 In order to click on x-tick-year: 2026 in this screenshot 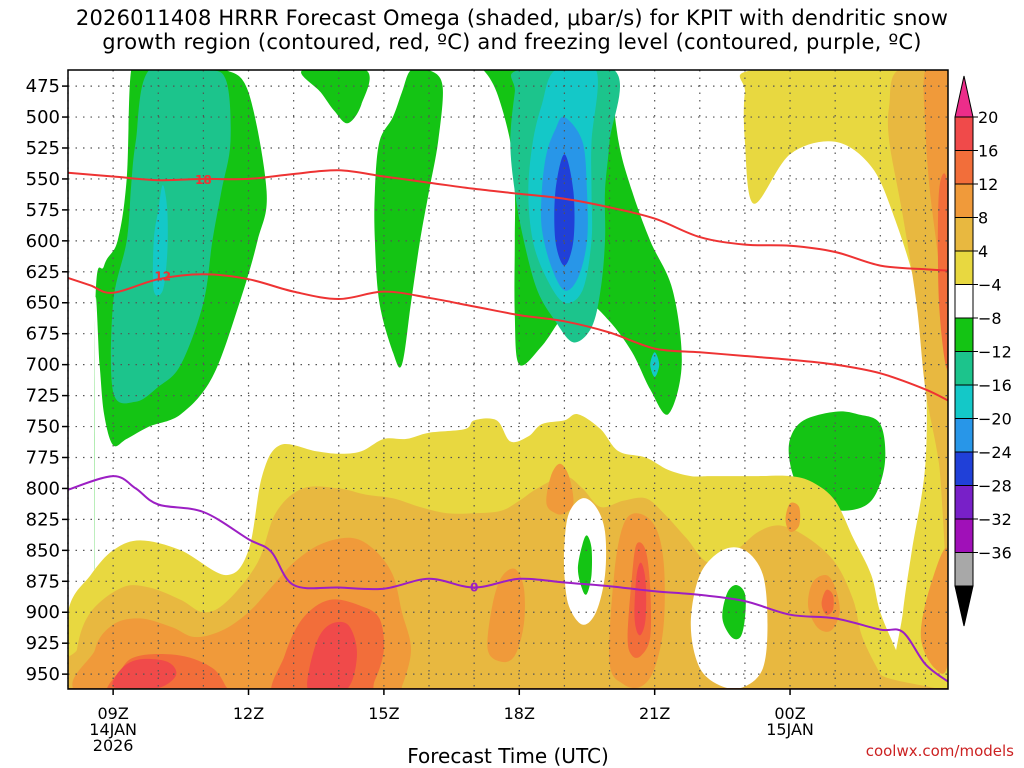, I will do `click(113, 745)`.